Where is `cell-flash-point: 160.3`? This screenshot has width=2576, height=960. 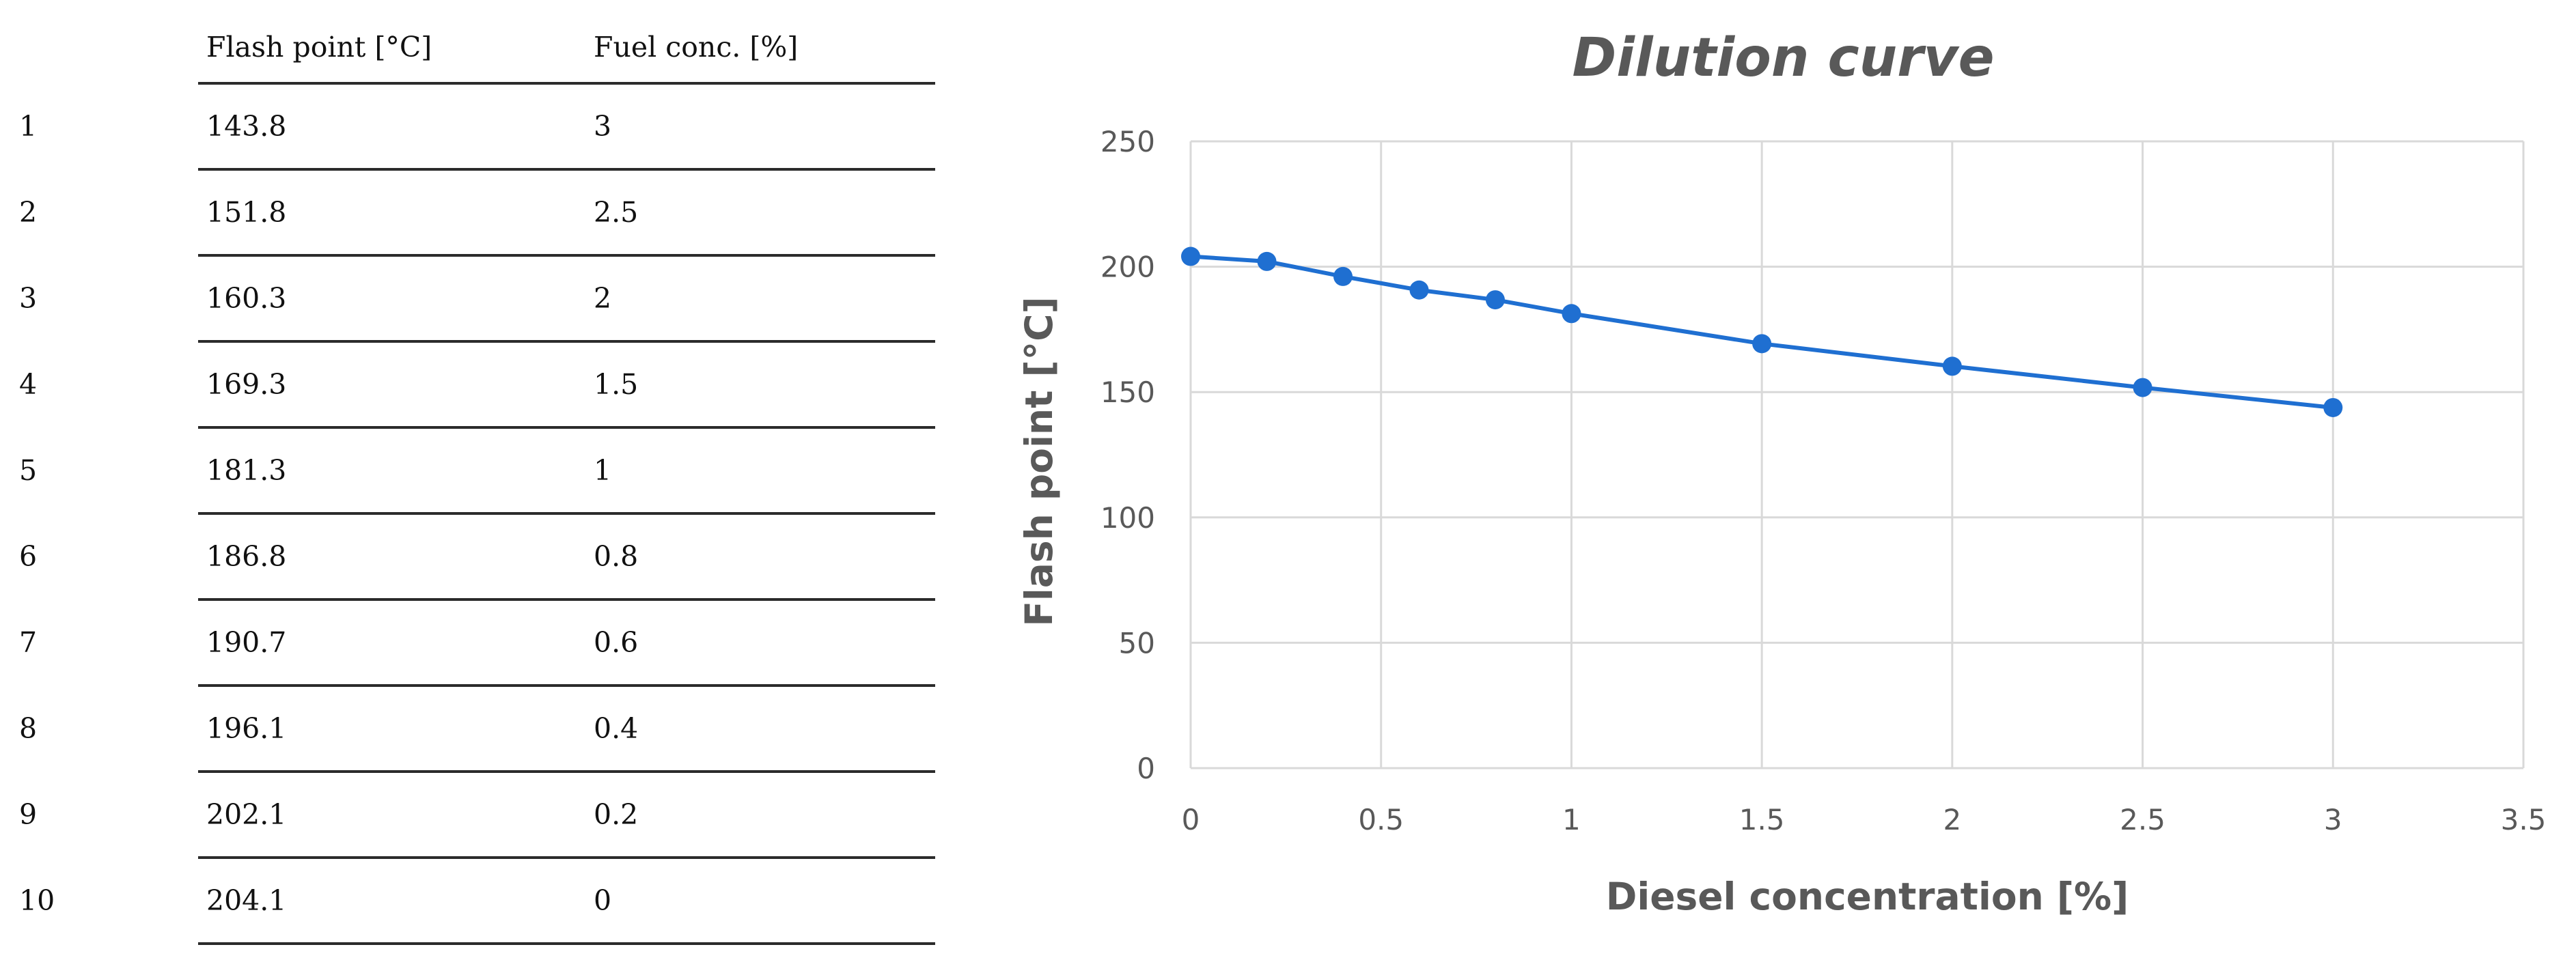 cell-flash-point: 160.3 is located at coordinates (396, 299).